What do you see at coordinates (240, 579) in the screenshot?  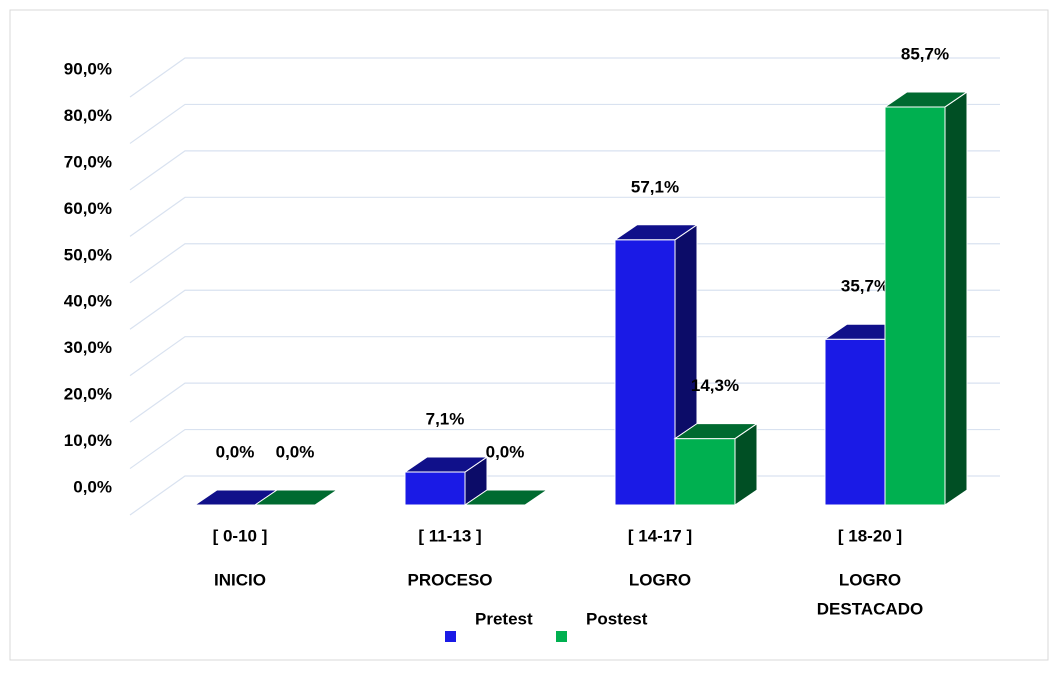 I see `x-group-label: INICIO` at bounding box center [240, 579].